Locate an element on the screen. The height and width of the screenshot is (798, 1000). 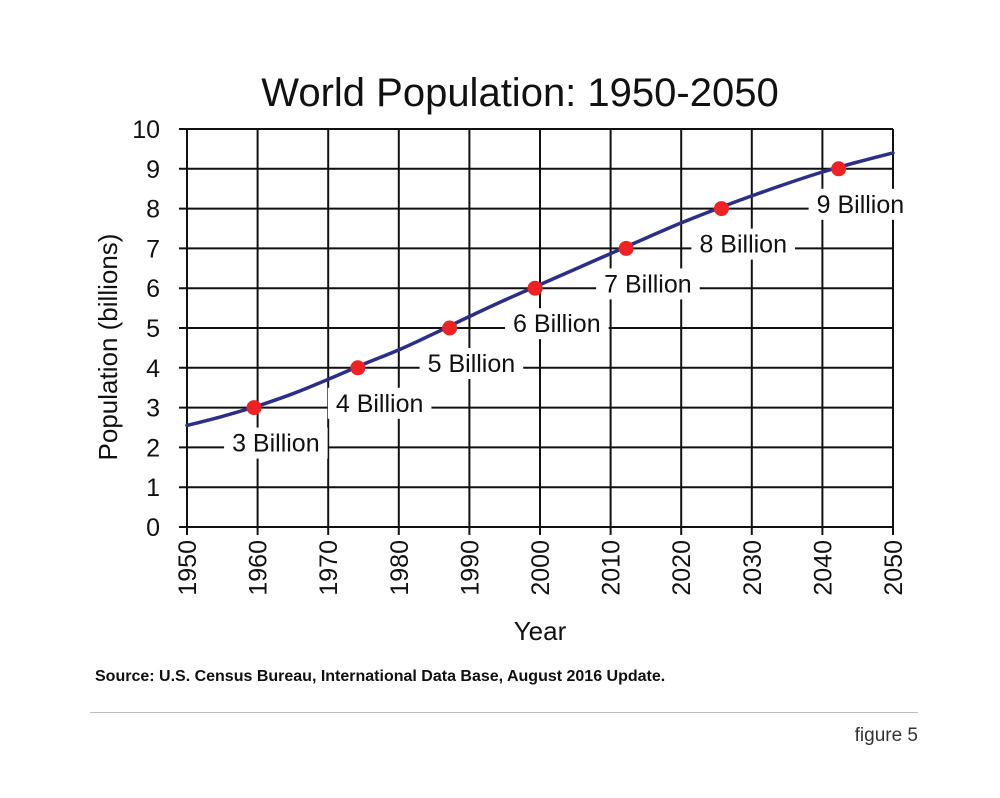
y-tick-label: 9 is located at coordinates (153, 170).